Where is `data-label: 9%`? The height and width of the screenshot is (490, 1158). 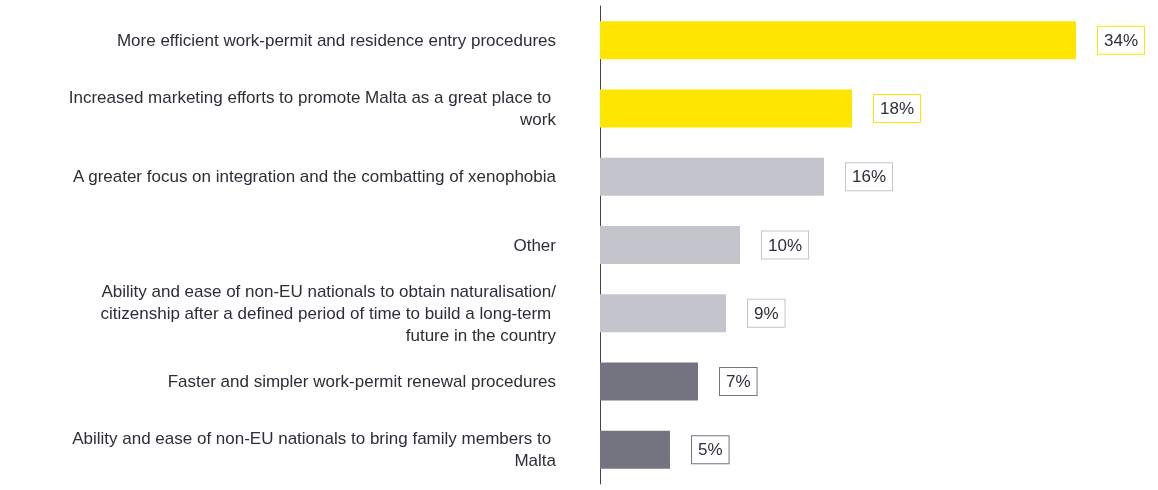
data-label: 9% is located at coordinates (766, 313).